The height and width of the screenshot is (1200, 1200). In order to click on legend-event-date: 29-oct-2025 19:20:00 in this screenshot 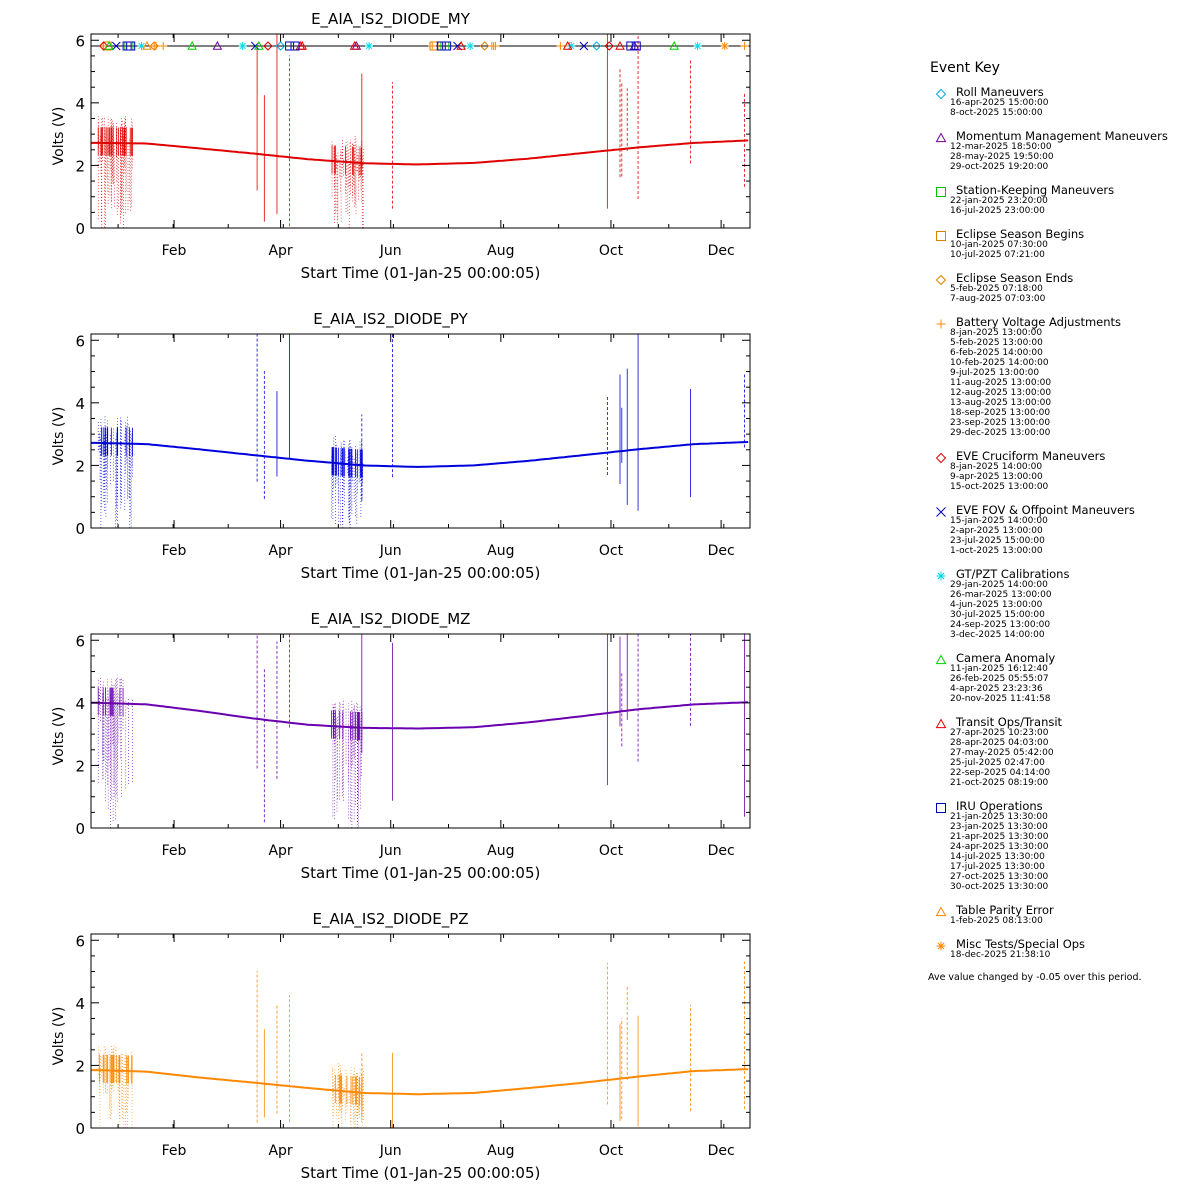, I will do `click(999, 167)`.